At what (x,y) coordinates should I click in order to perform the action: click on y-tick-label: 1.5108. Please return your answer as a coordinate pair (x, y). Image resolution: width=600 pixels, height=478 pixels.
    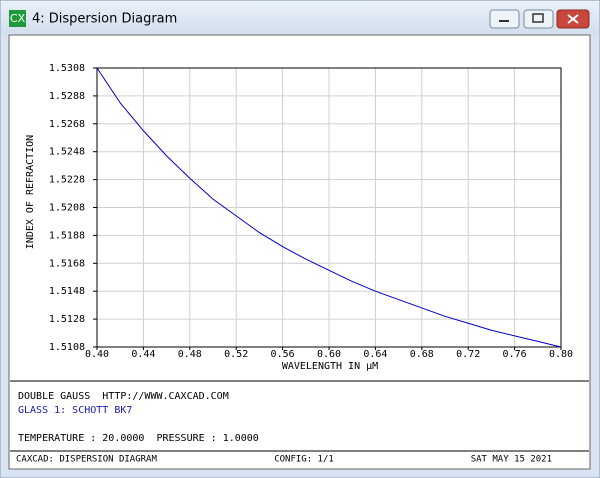
    Looking at the image, I should click on (67, 347).